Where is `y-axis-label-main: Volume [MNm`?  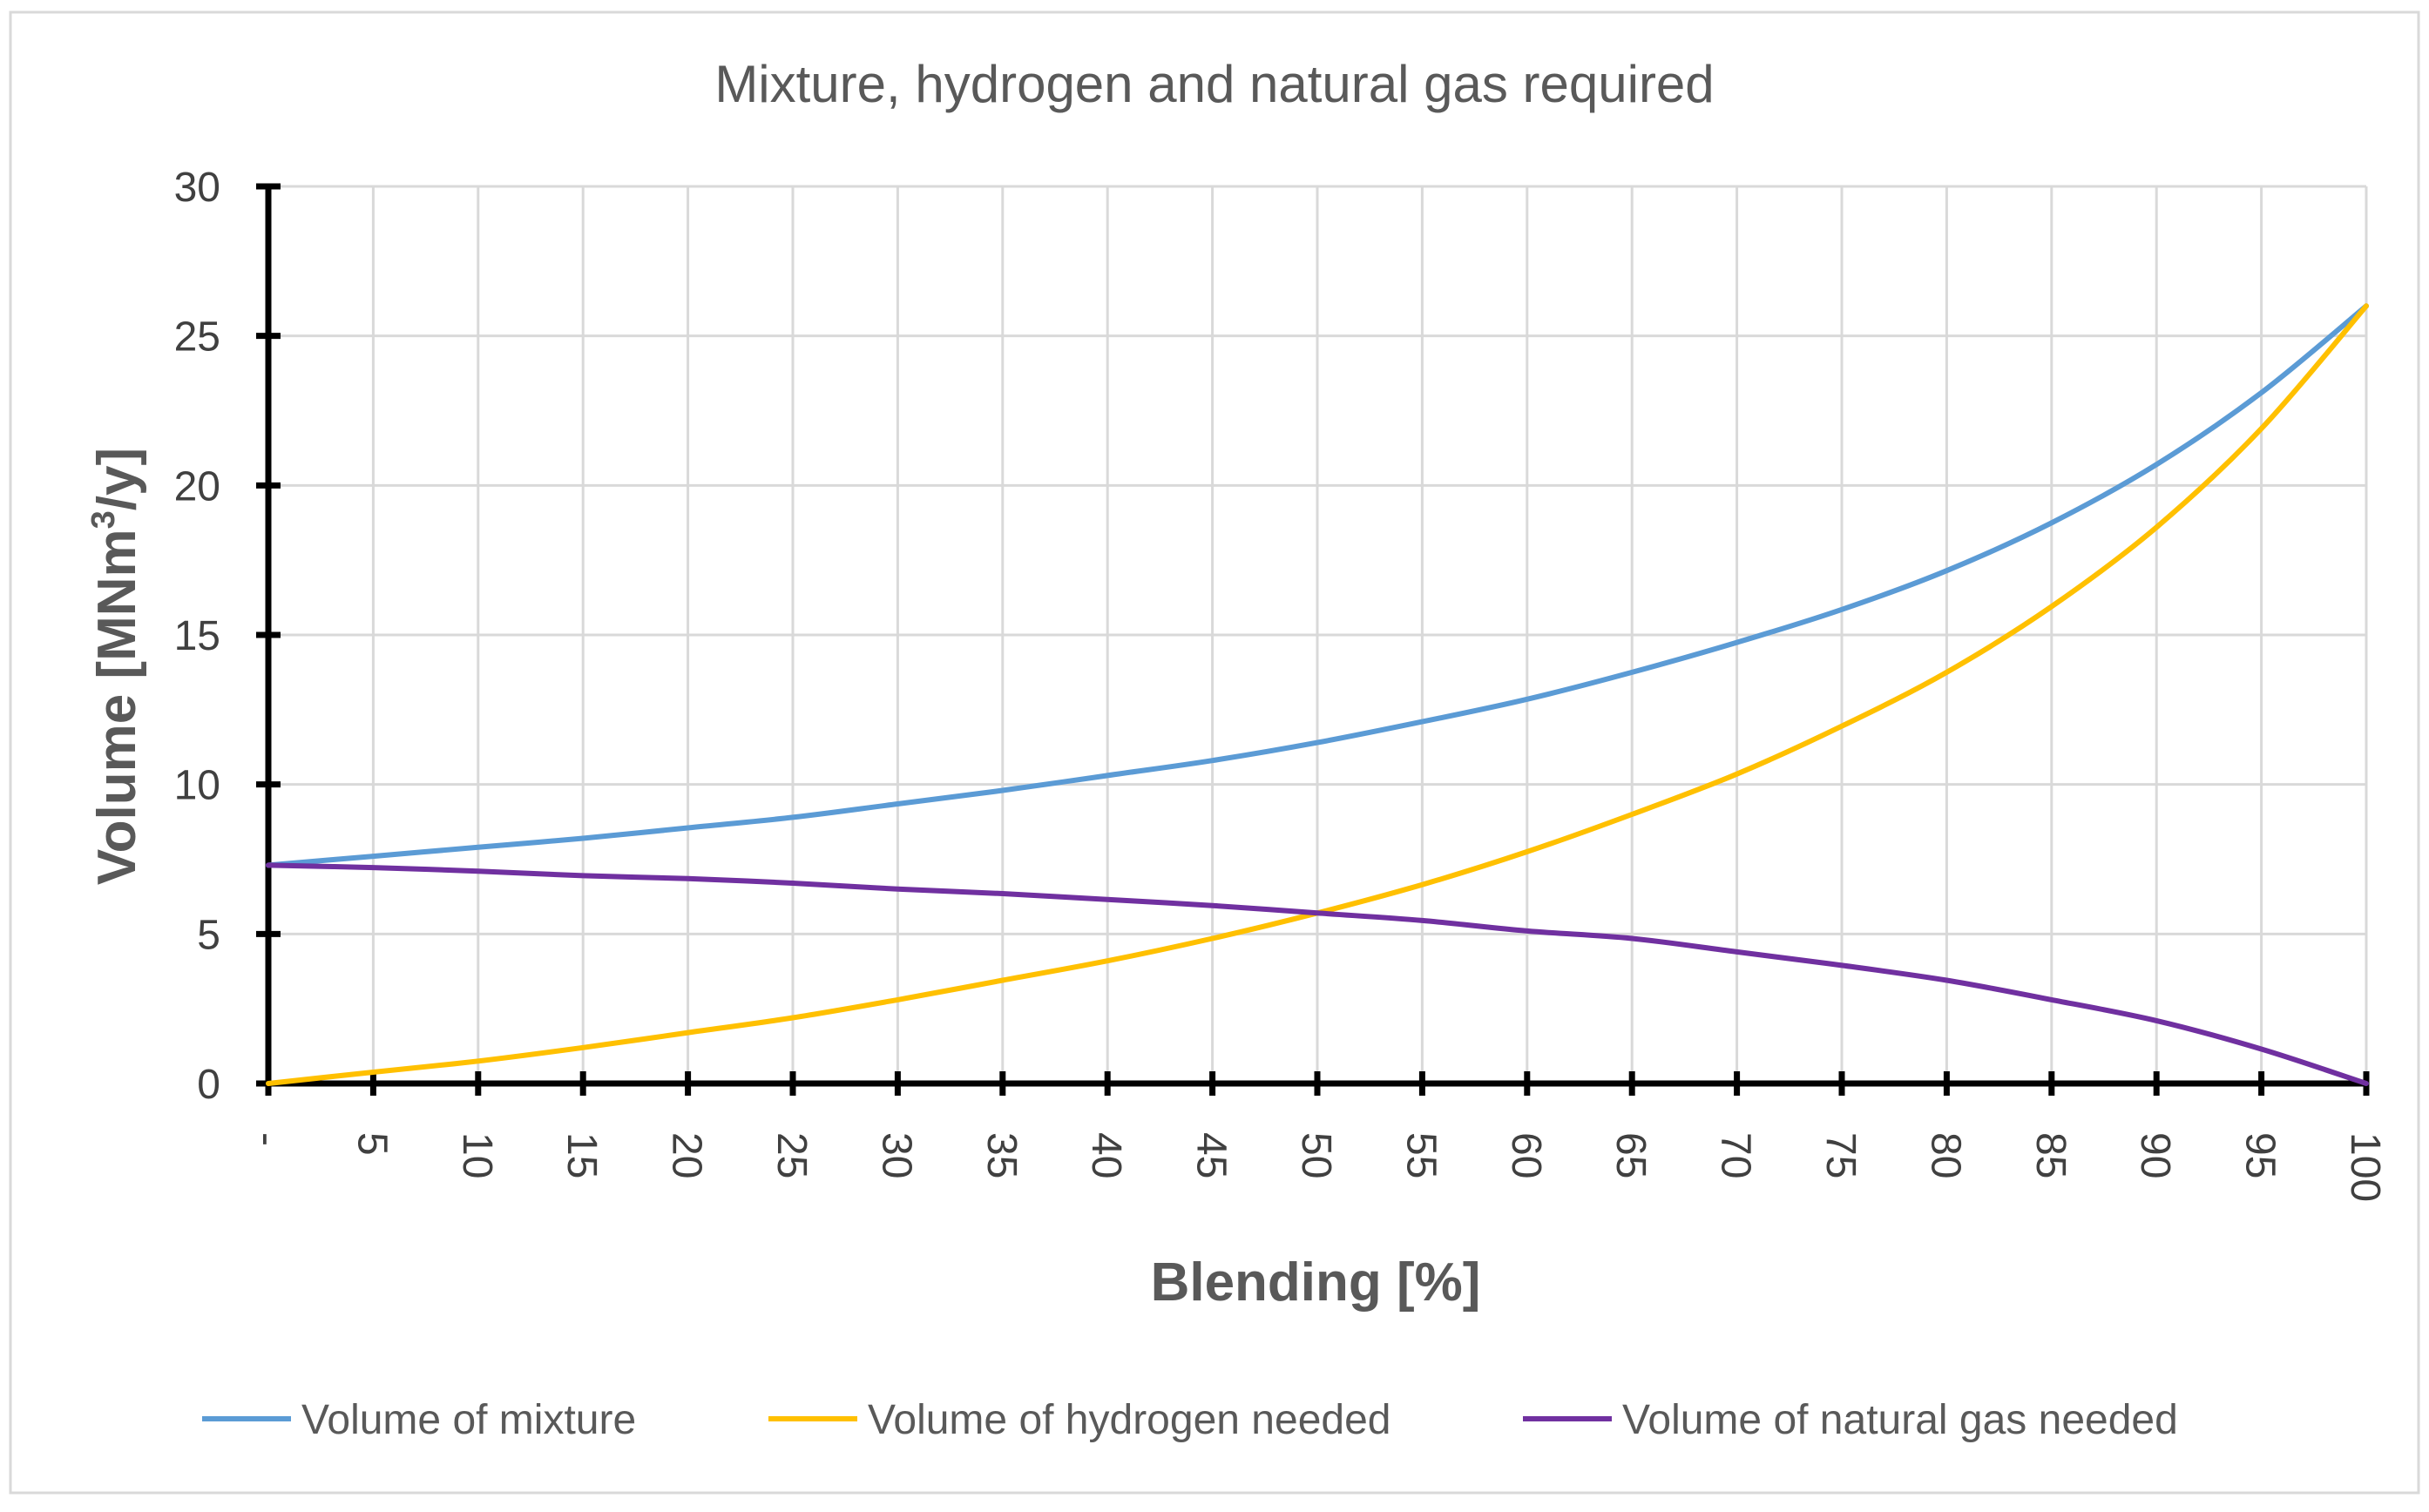
y-axis-label-main: Volume [MNm is located at coordinates (117, 707).